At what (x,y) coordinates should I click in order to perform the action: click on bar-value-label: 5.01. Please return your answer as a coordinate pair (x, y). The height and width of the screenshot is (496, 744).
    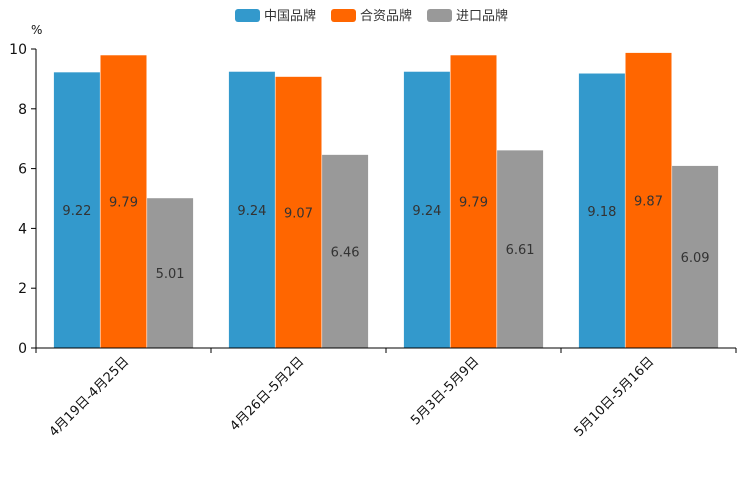
    Looking at the image, I should click on (170, 274).